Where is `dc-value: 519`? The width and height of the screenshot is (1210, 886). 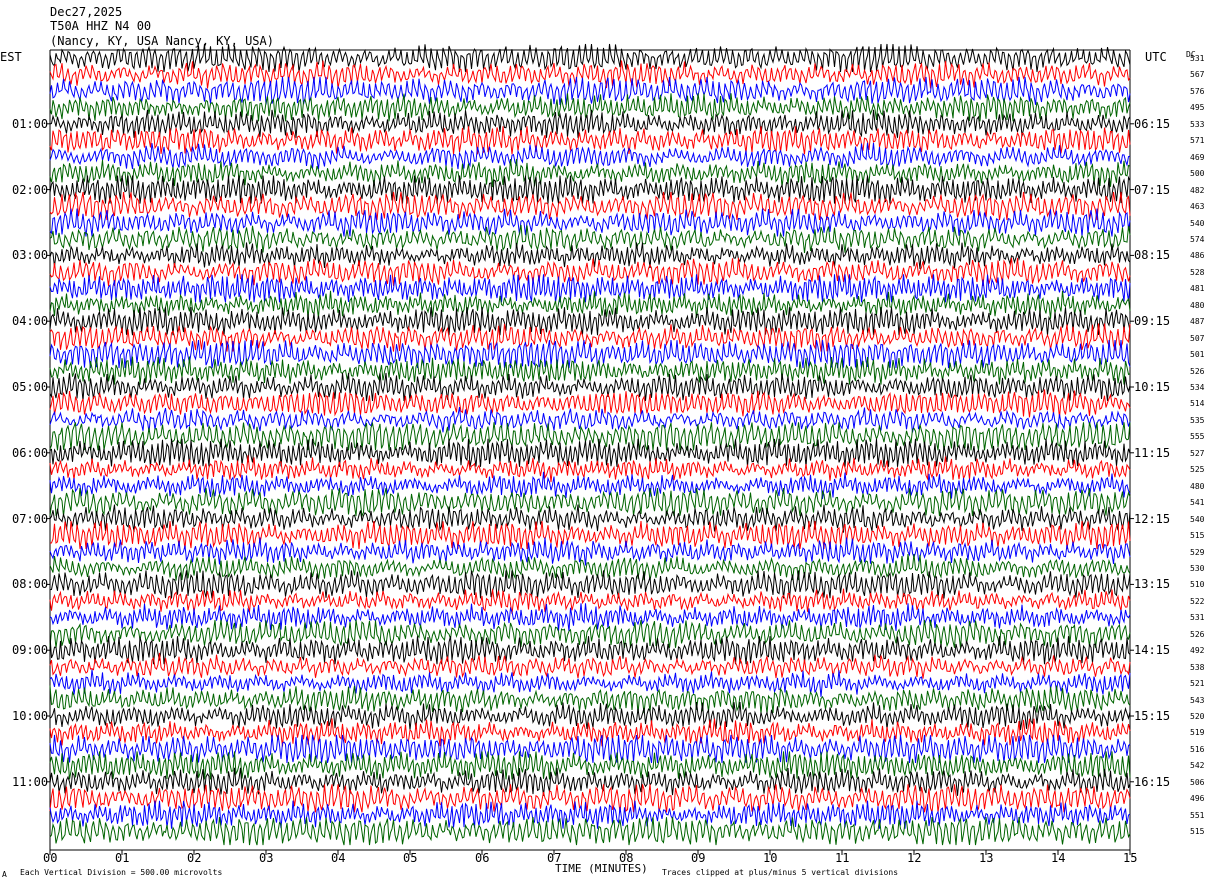
dc-value: 519 is located at coordinates (1197, 733).